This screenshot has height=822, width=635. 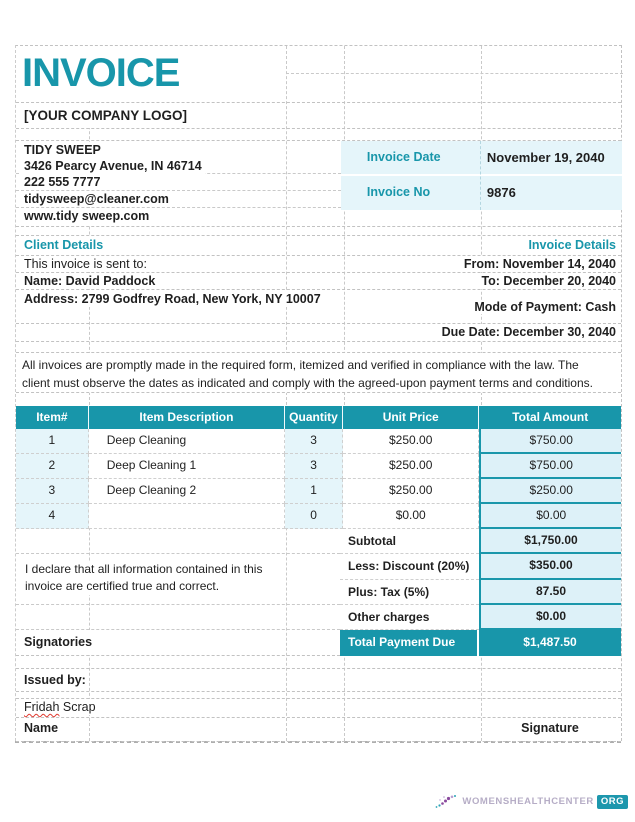 I want to click on signatories-row: Signatories, so click(x=178, y=643).